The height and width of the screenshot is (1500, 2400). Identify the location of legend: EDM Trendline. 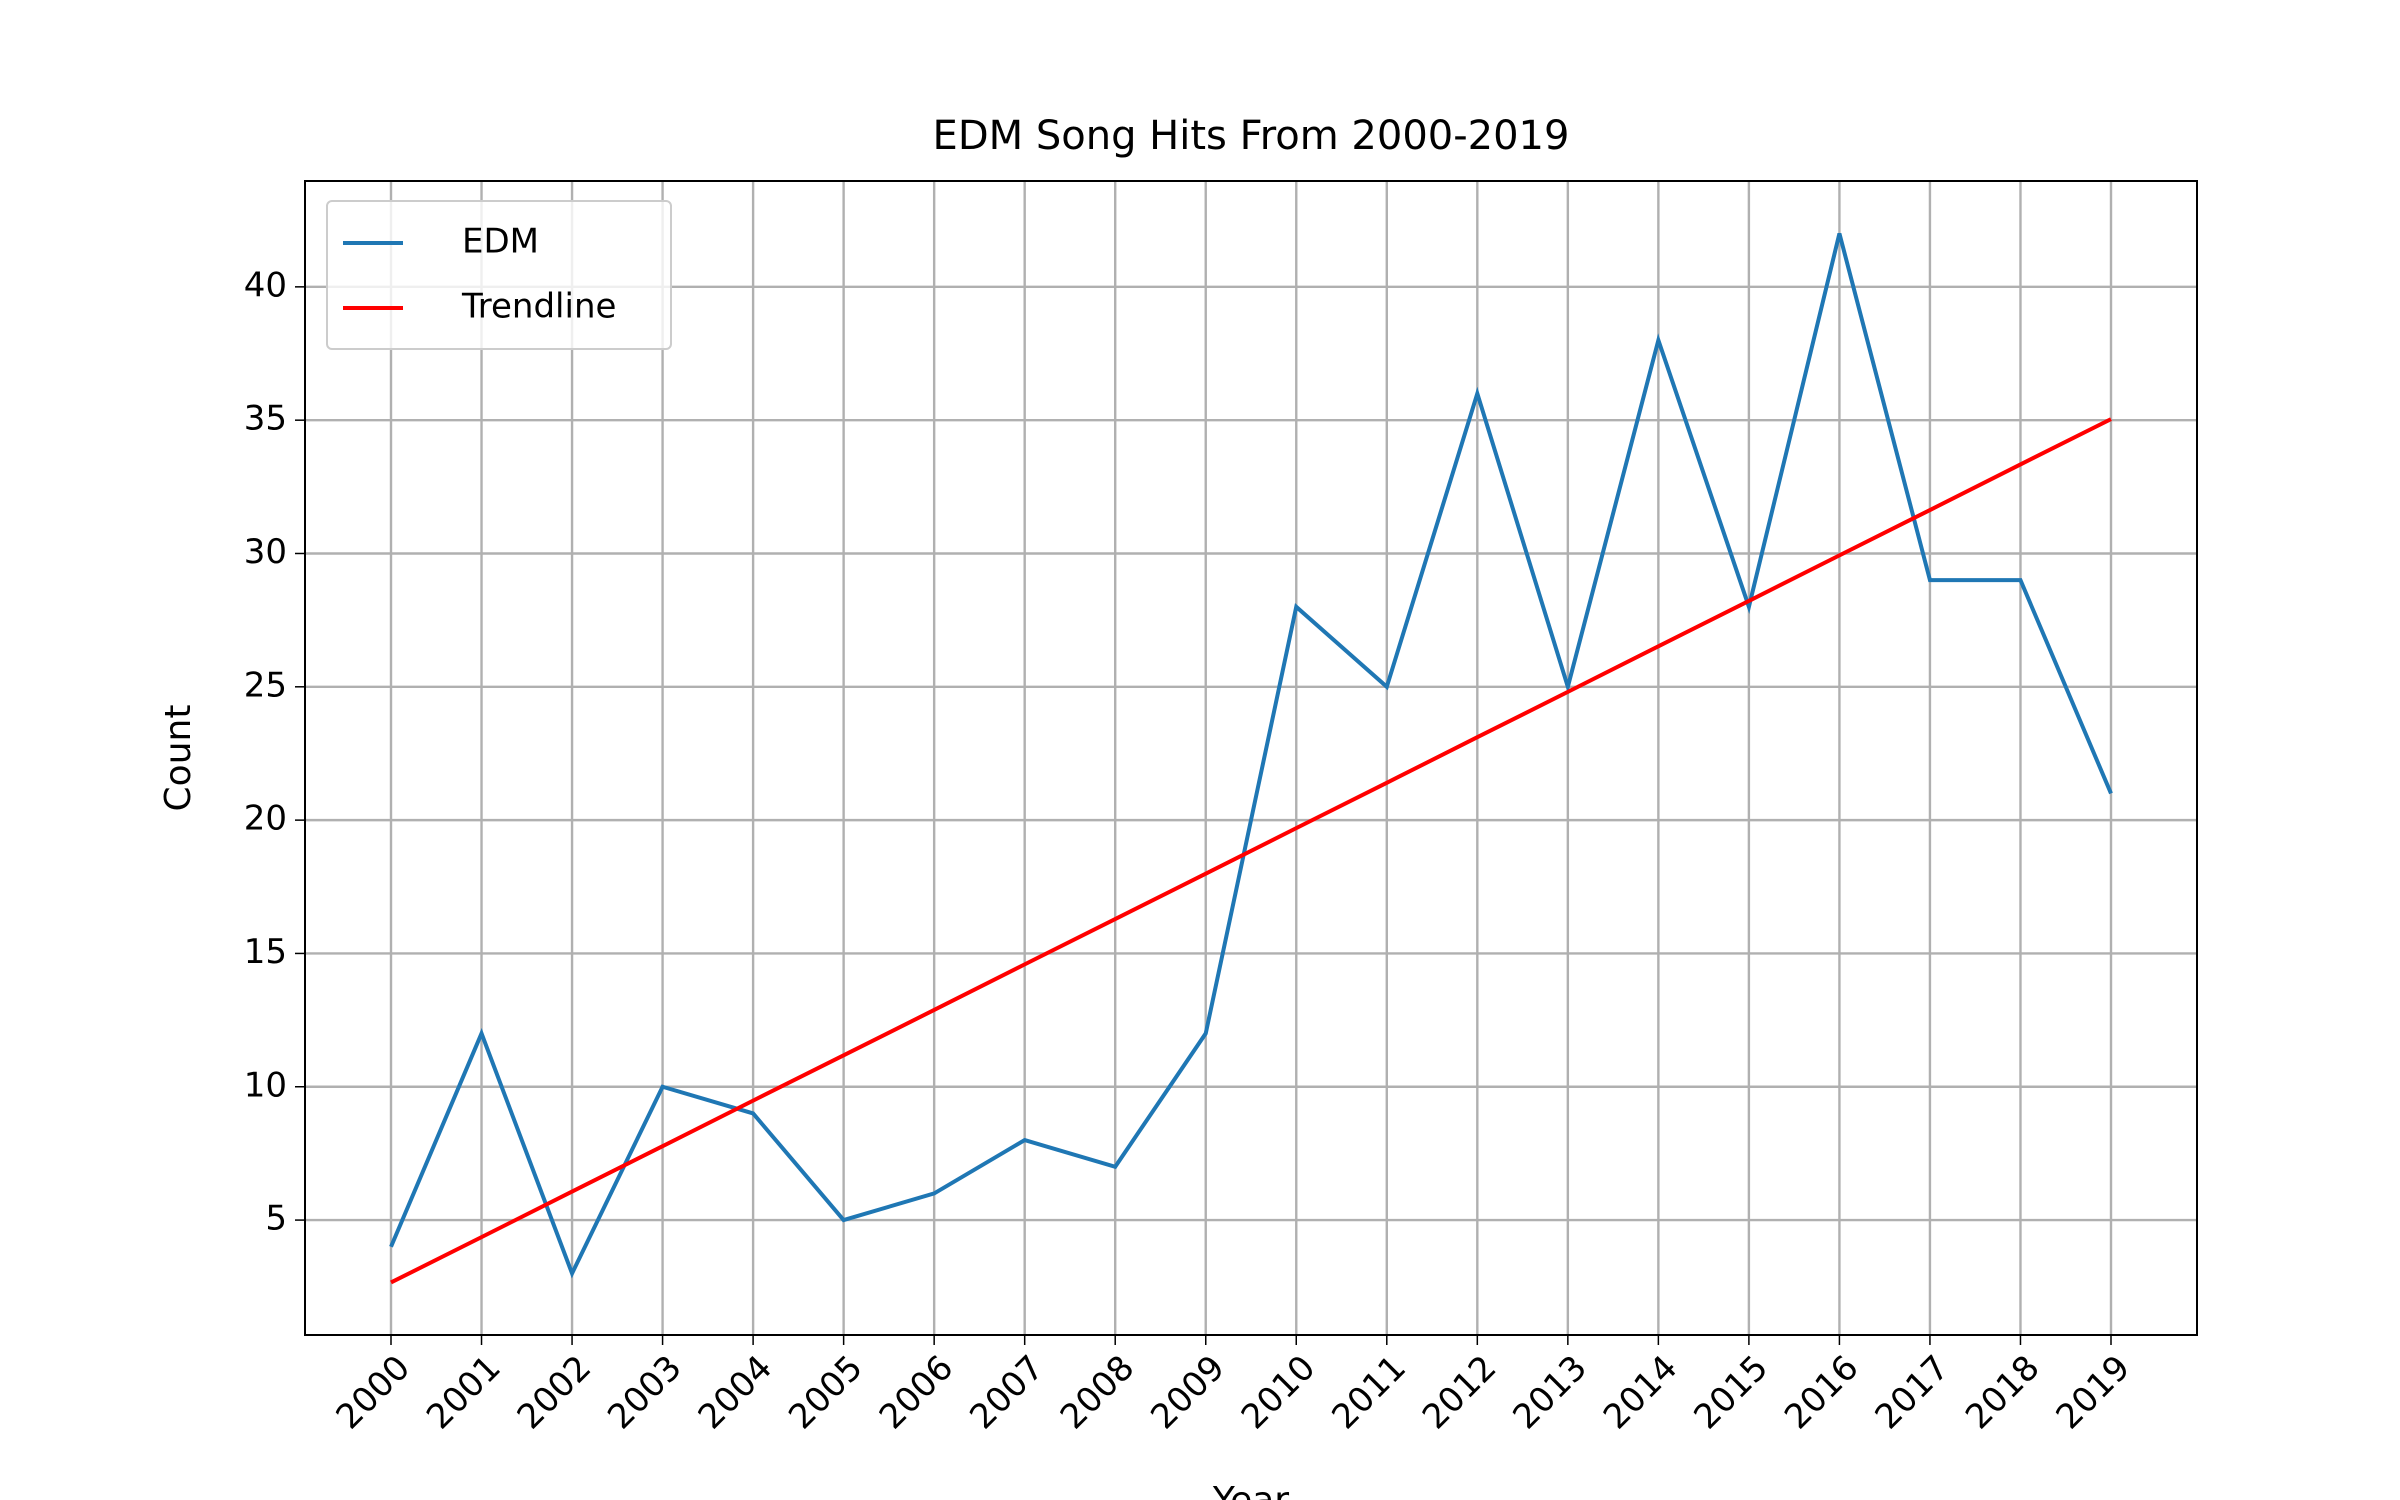
(499, 275).